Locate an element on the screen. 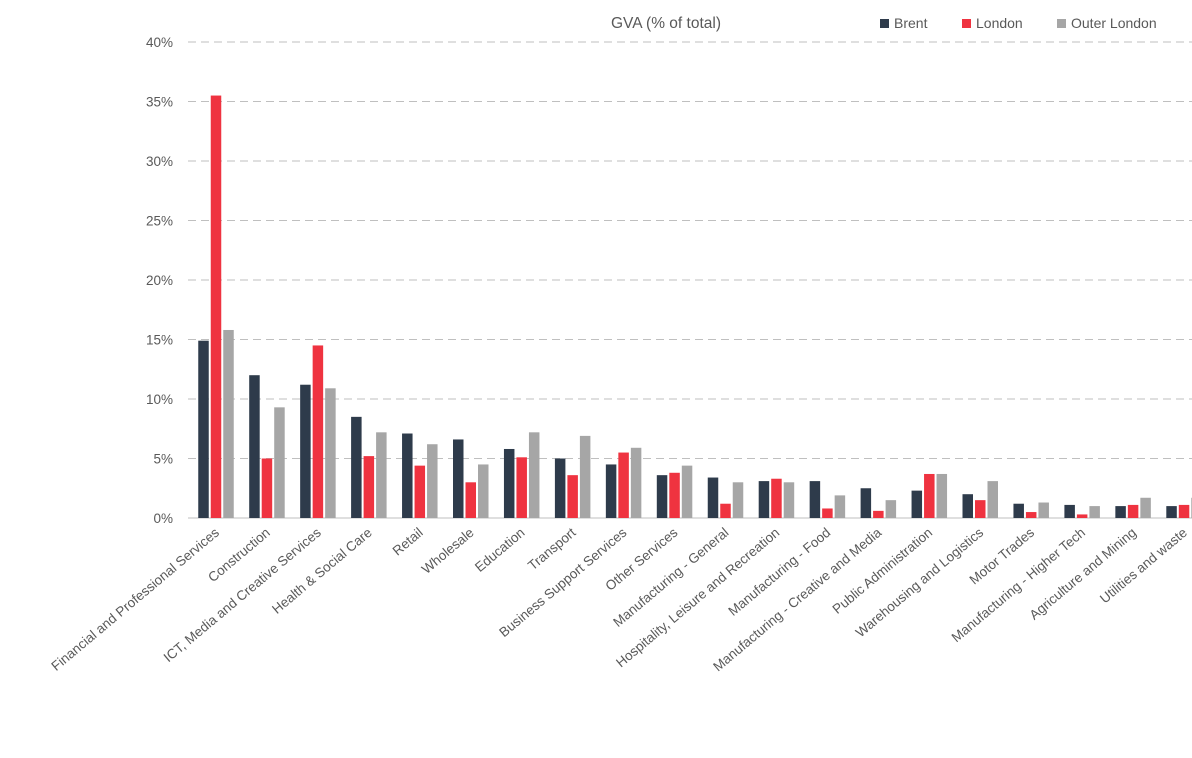 Image resolution: width=1192 pixels, height=758 pixels. y-tick-label: 0% is located at coordinates (163, 518).